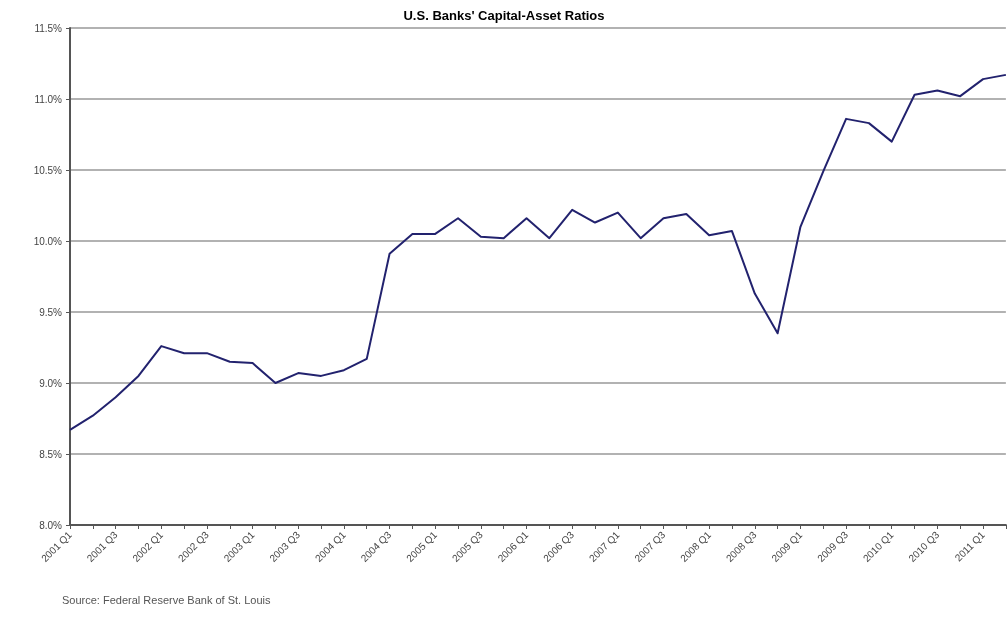 Image resolution: width=1008 pixels, height=617 pixels. What do you see at coordinates (51, 525) in the screenshot?
I see `y-tick-label: 8.0%` at bounding box center [51, 525].